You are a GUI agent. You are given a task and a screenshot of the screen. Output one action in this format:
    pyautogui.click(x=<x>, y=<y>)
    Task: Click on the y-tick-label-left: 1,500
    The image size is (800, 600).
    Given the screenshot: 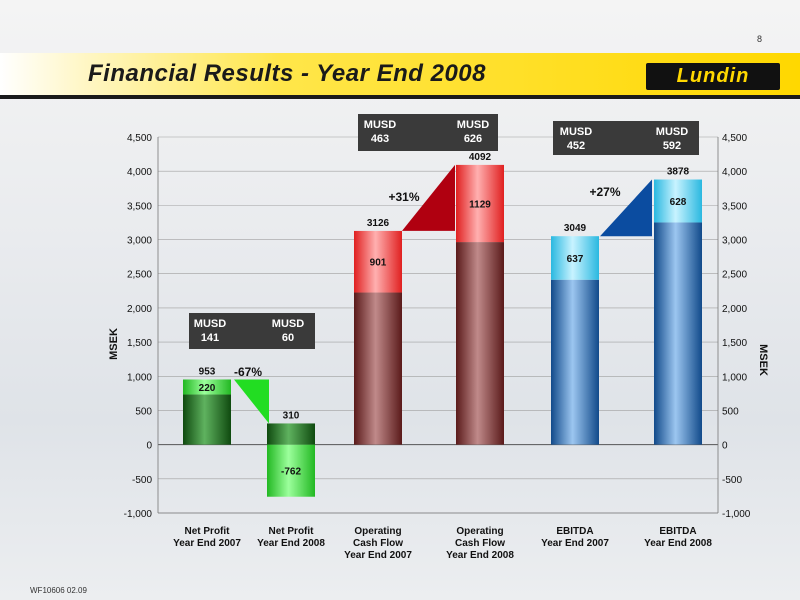 What is the action you would take?
    pyautogui.click(x=139, y=343)
    